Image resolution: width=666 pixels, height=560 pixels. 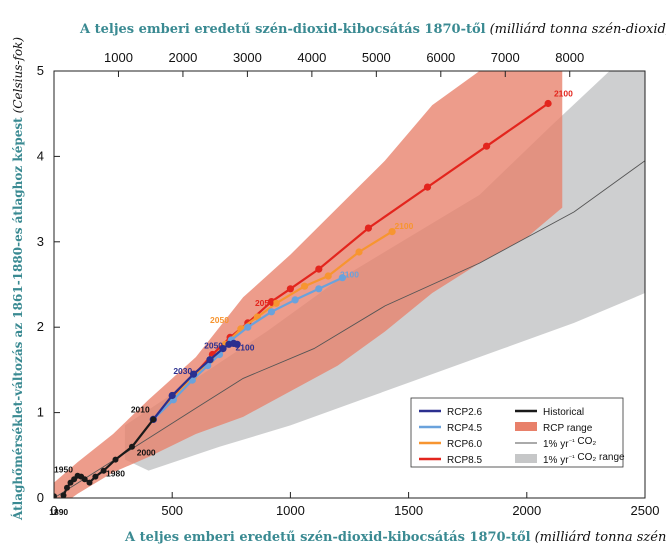 I want to click on x-tick-label: 2000, so click(x=526, y=510).